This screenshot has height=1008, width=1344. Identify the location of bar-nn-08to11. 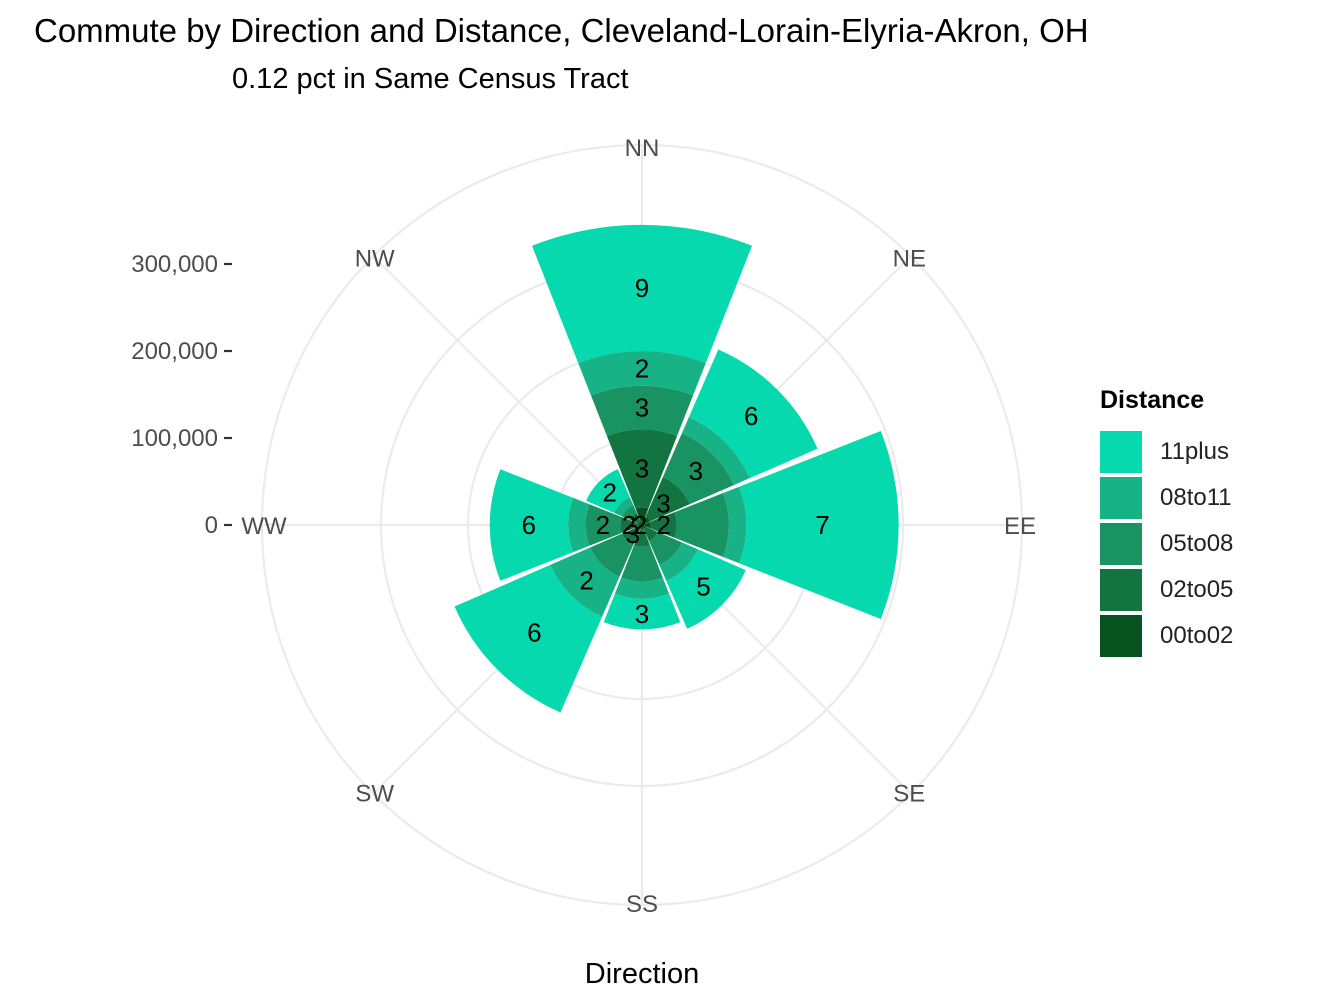
(642, 373).